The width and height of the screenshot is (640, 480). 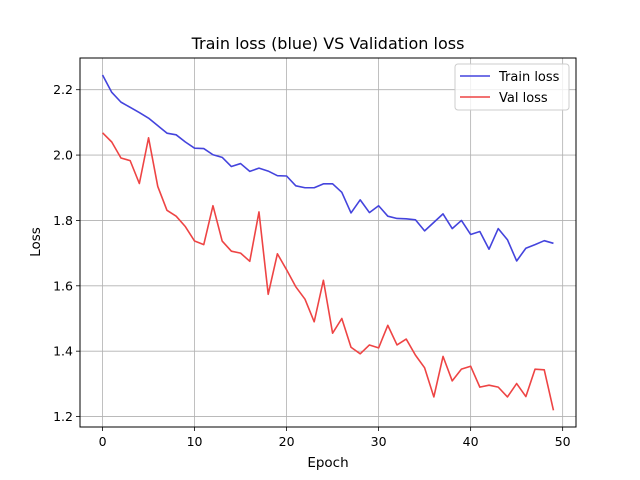 I want to click on chart-title: Train loss (blue) VS Validation loss, so click(x=328, y=43).